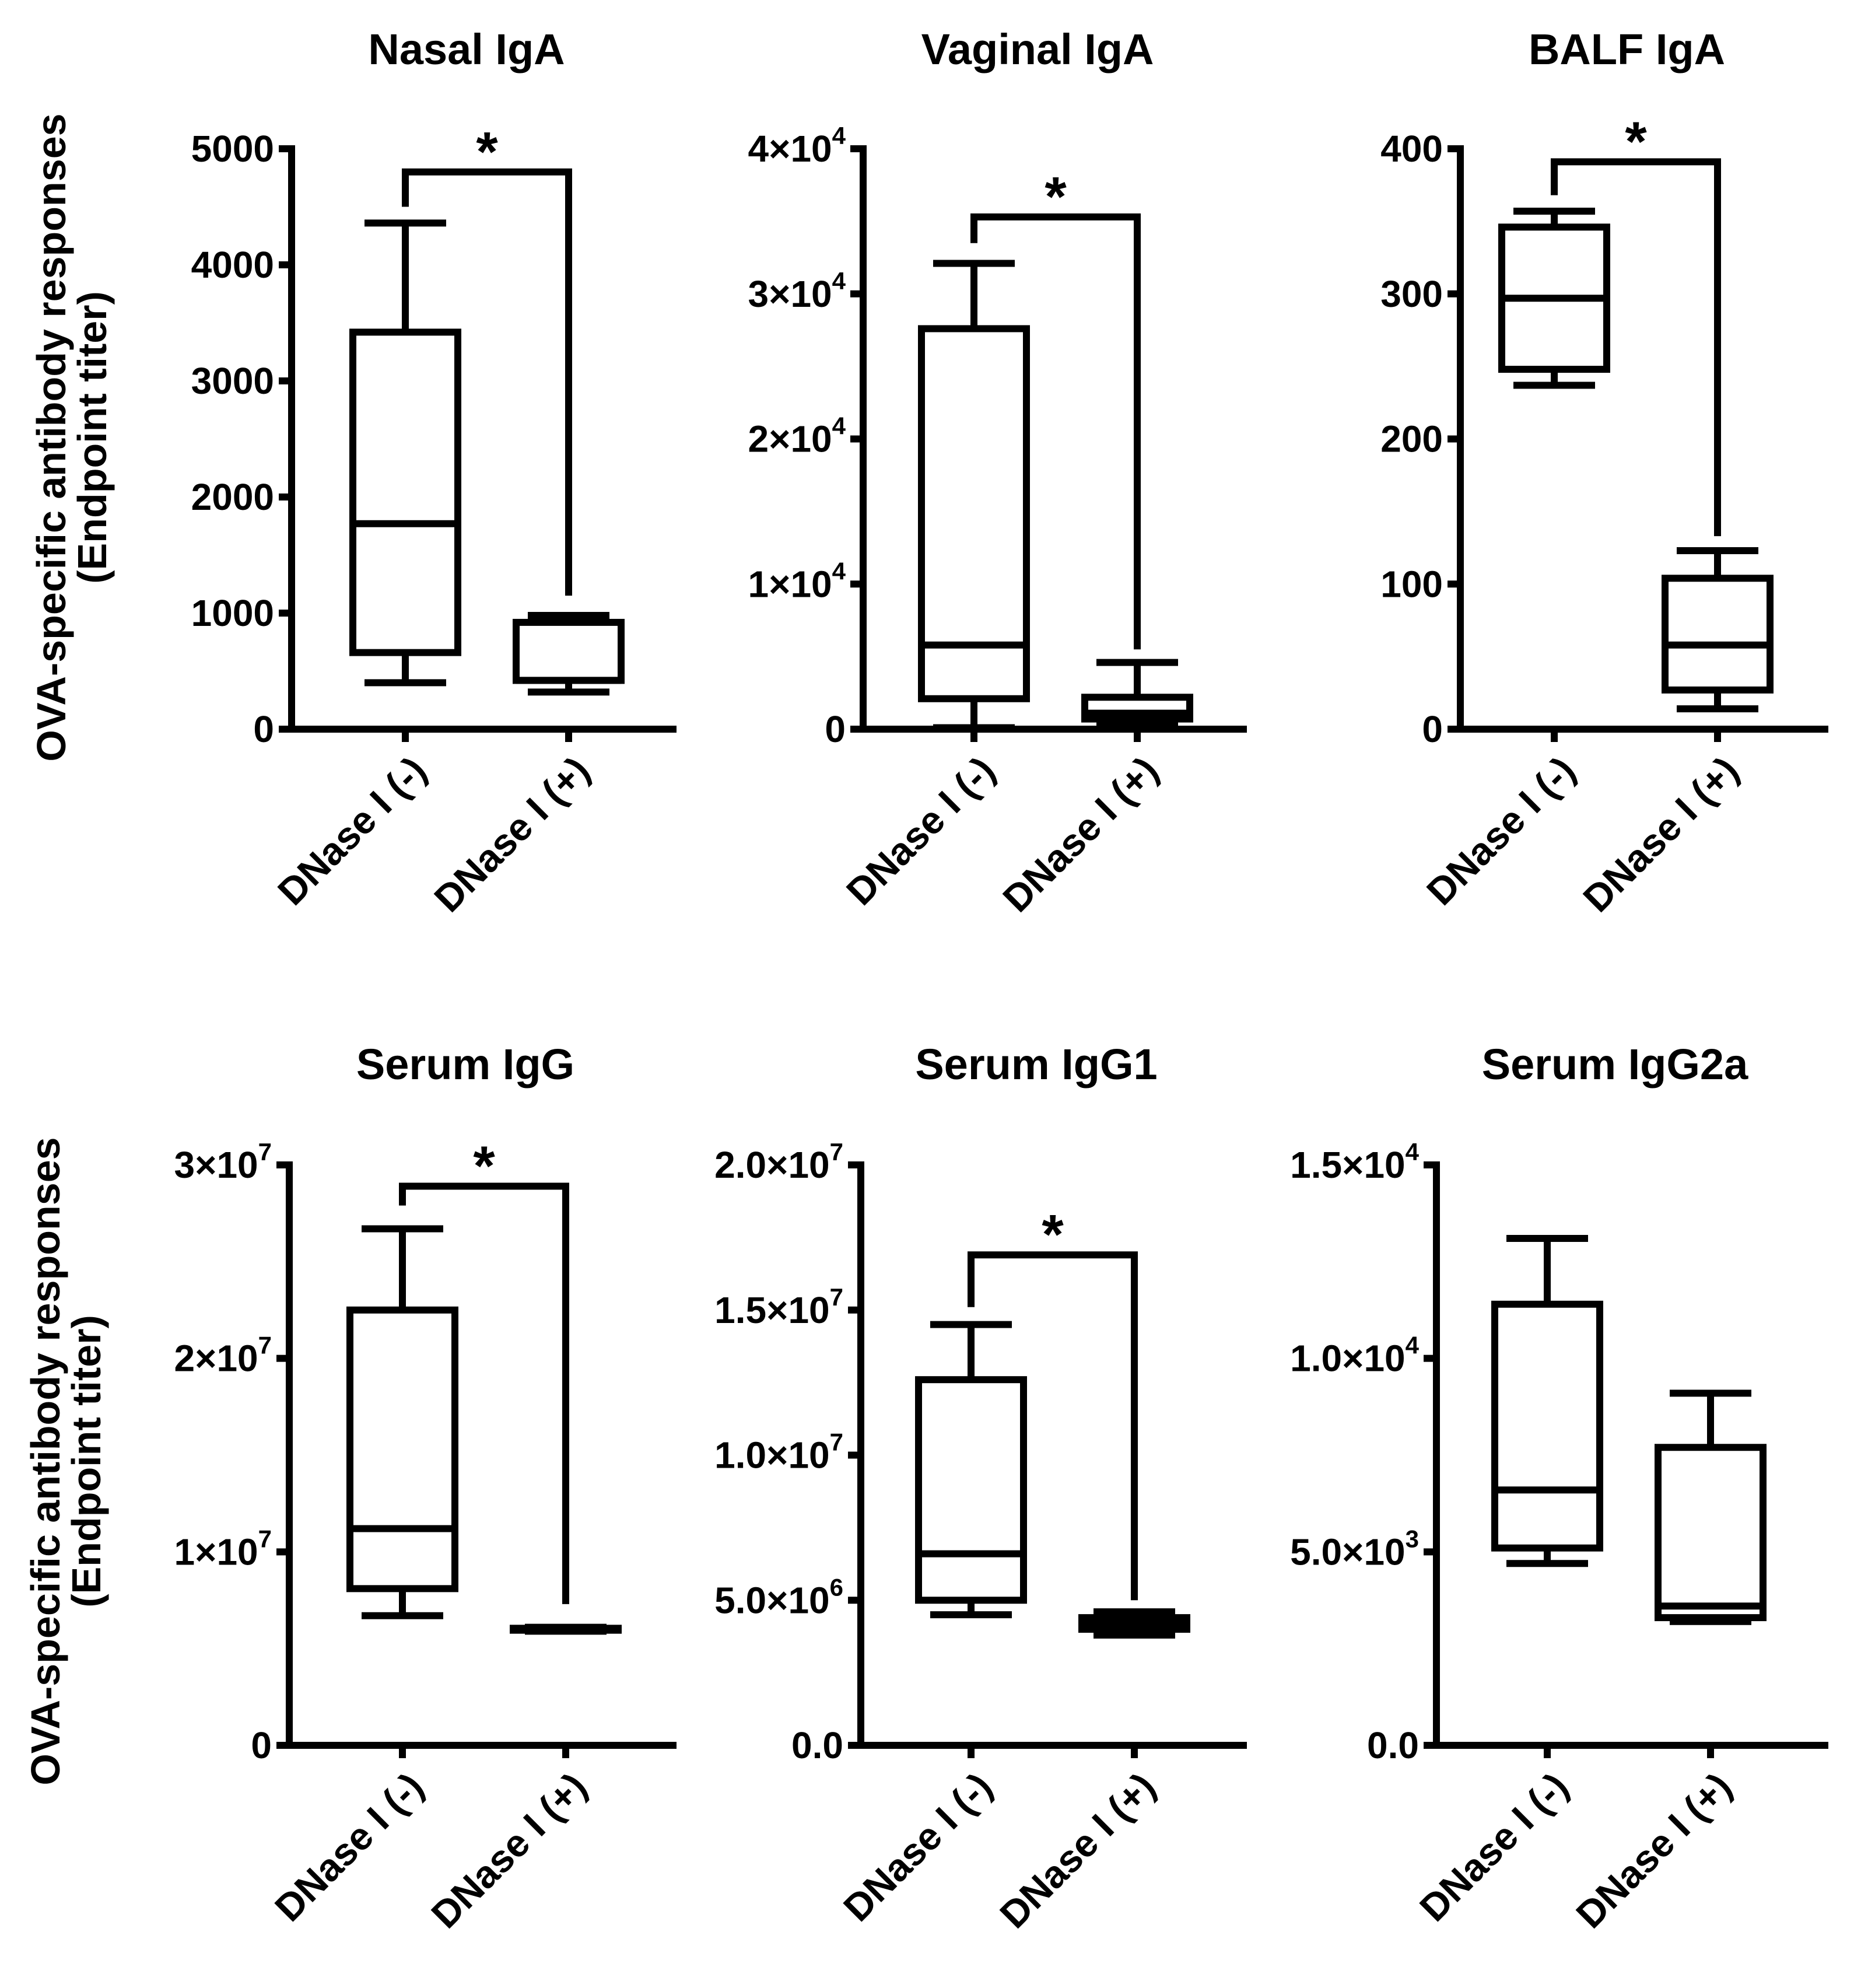  I want to click on y-tick-label: 200, so click(1411, 439).